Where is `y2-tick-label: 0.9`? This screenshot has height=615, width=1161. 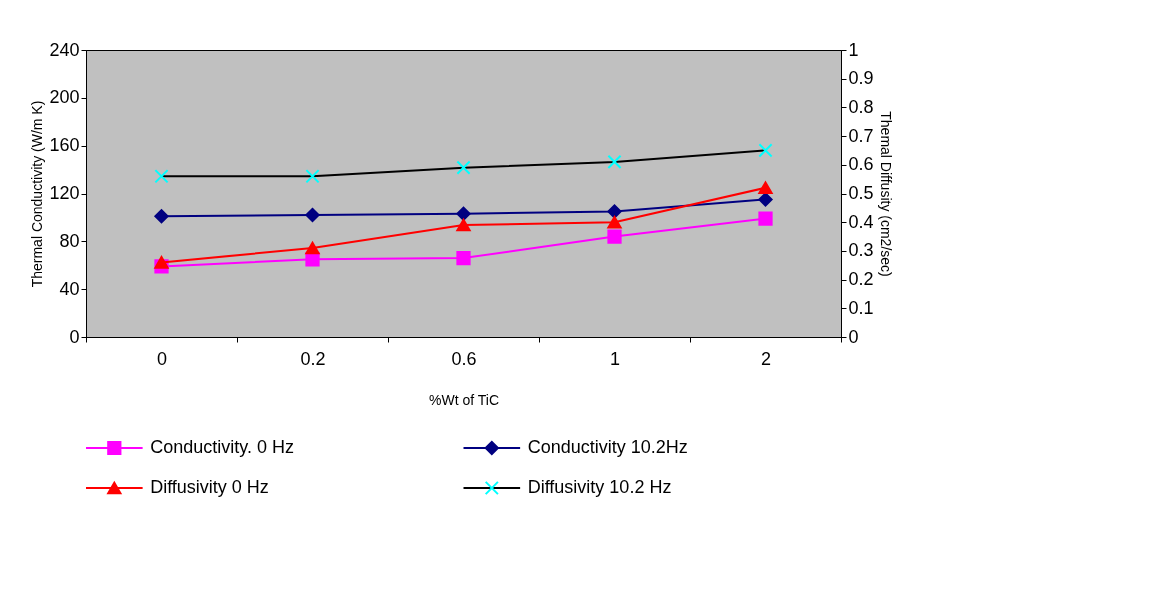 y2-tick-label: 0.9 is located at coordinates (861, 78).